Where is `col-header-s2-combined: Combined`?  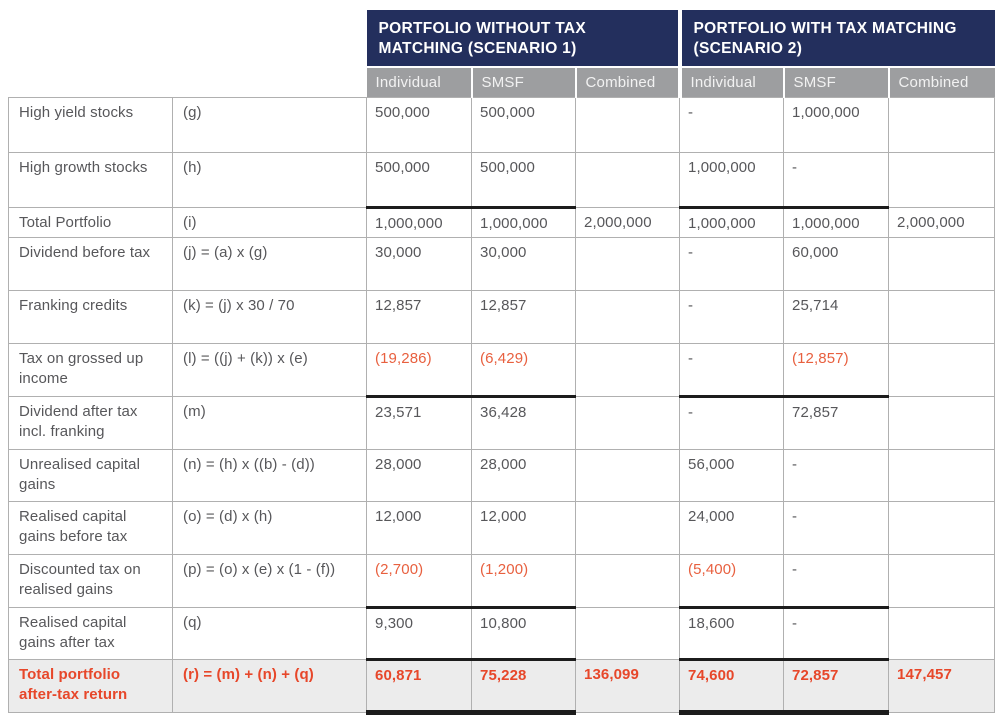
col-header-s2-combined: Combined is located at coordinates (941, 82).